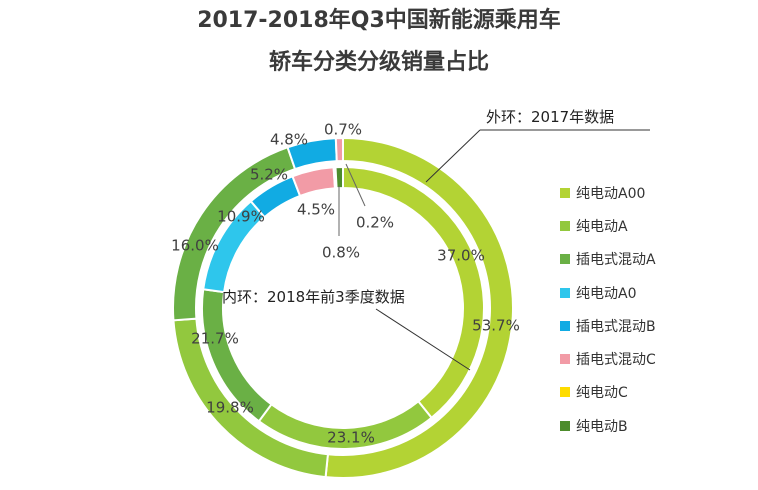  Describe the element at coordinates (343, 130) in the screenshot. I see `outer-value-label-4: 0.7%` at that location.